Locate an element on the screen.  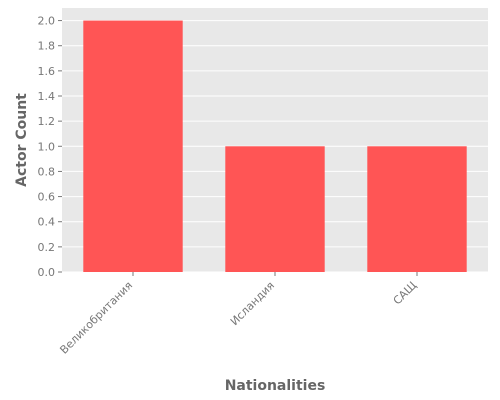
y-tick-label: 1.6 is located at coordinates (47, 71).